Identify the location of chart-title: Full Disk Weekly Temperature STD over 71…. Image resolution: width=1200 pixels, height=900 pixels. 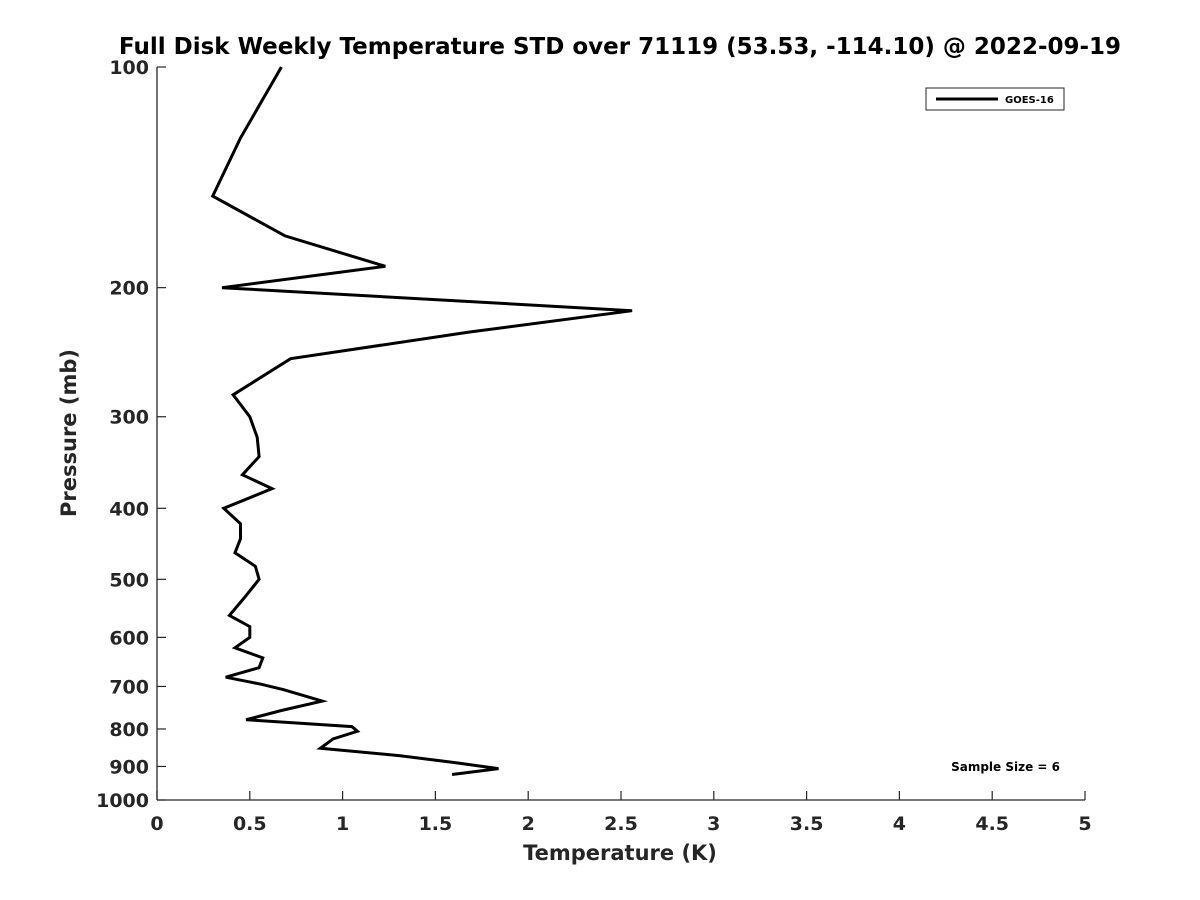
(620, 47).